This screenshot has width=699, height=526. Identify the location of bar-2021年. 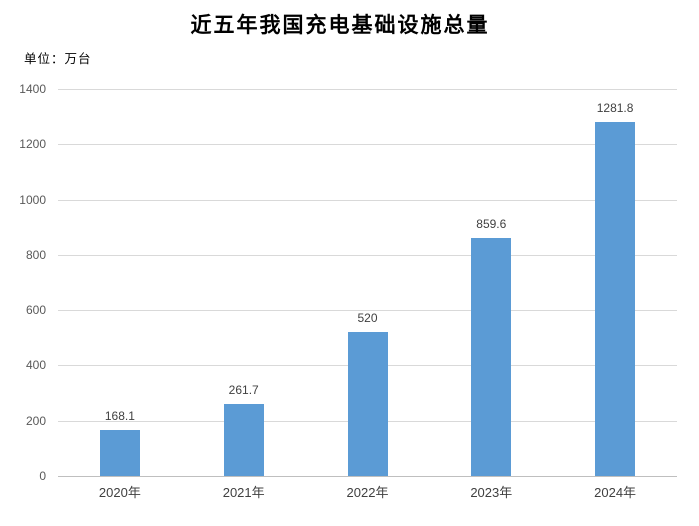
(243, 439).